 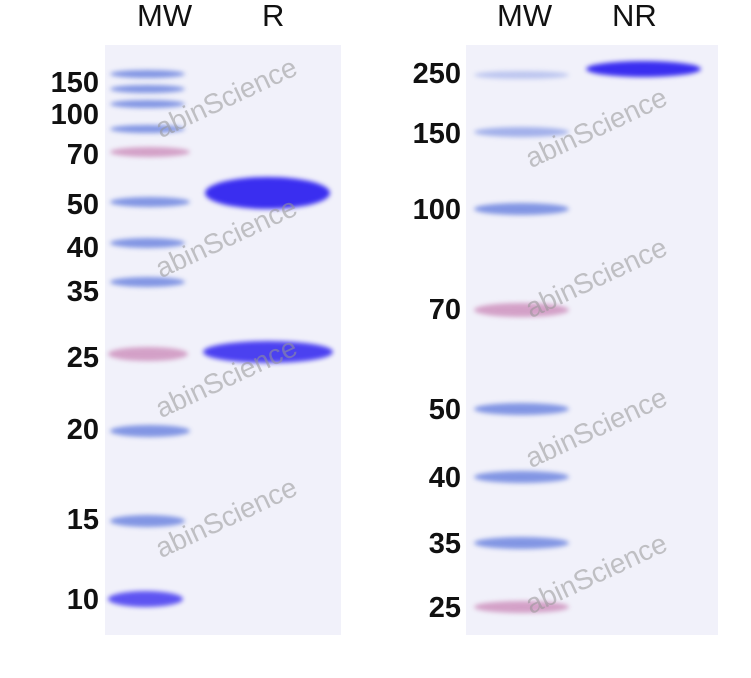 What do you see at coordinates (268, 352) in the screenshot?
I see `sample-band-light-chain` at bounding box center [268, 352].